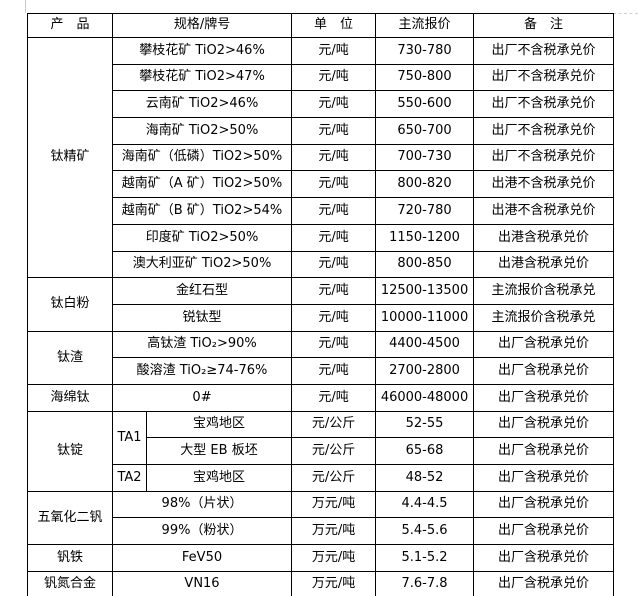 The image size is (638, 596). What do you see at coordinates (321, 184) in the screenshot?
I see `table-row: 越南矿（A 矿）TiO2>50% 元/吨 800-820 出港不含税承兑价` at bounding box center [321, 184].